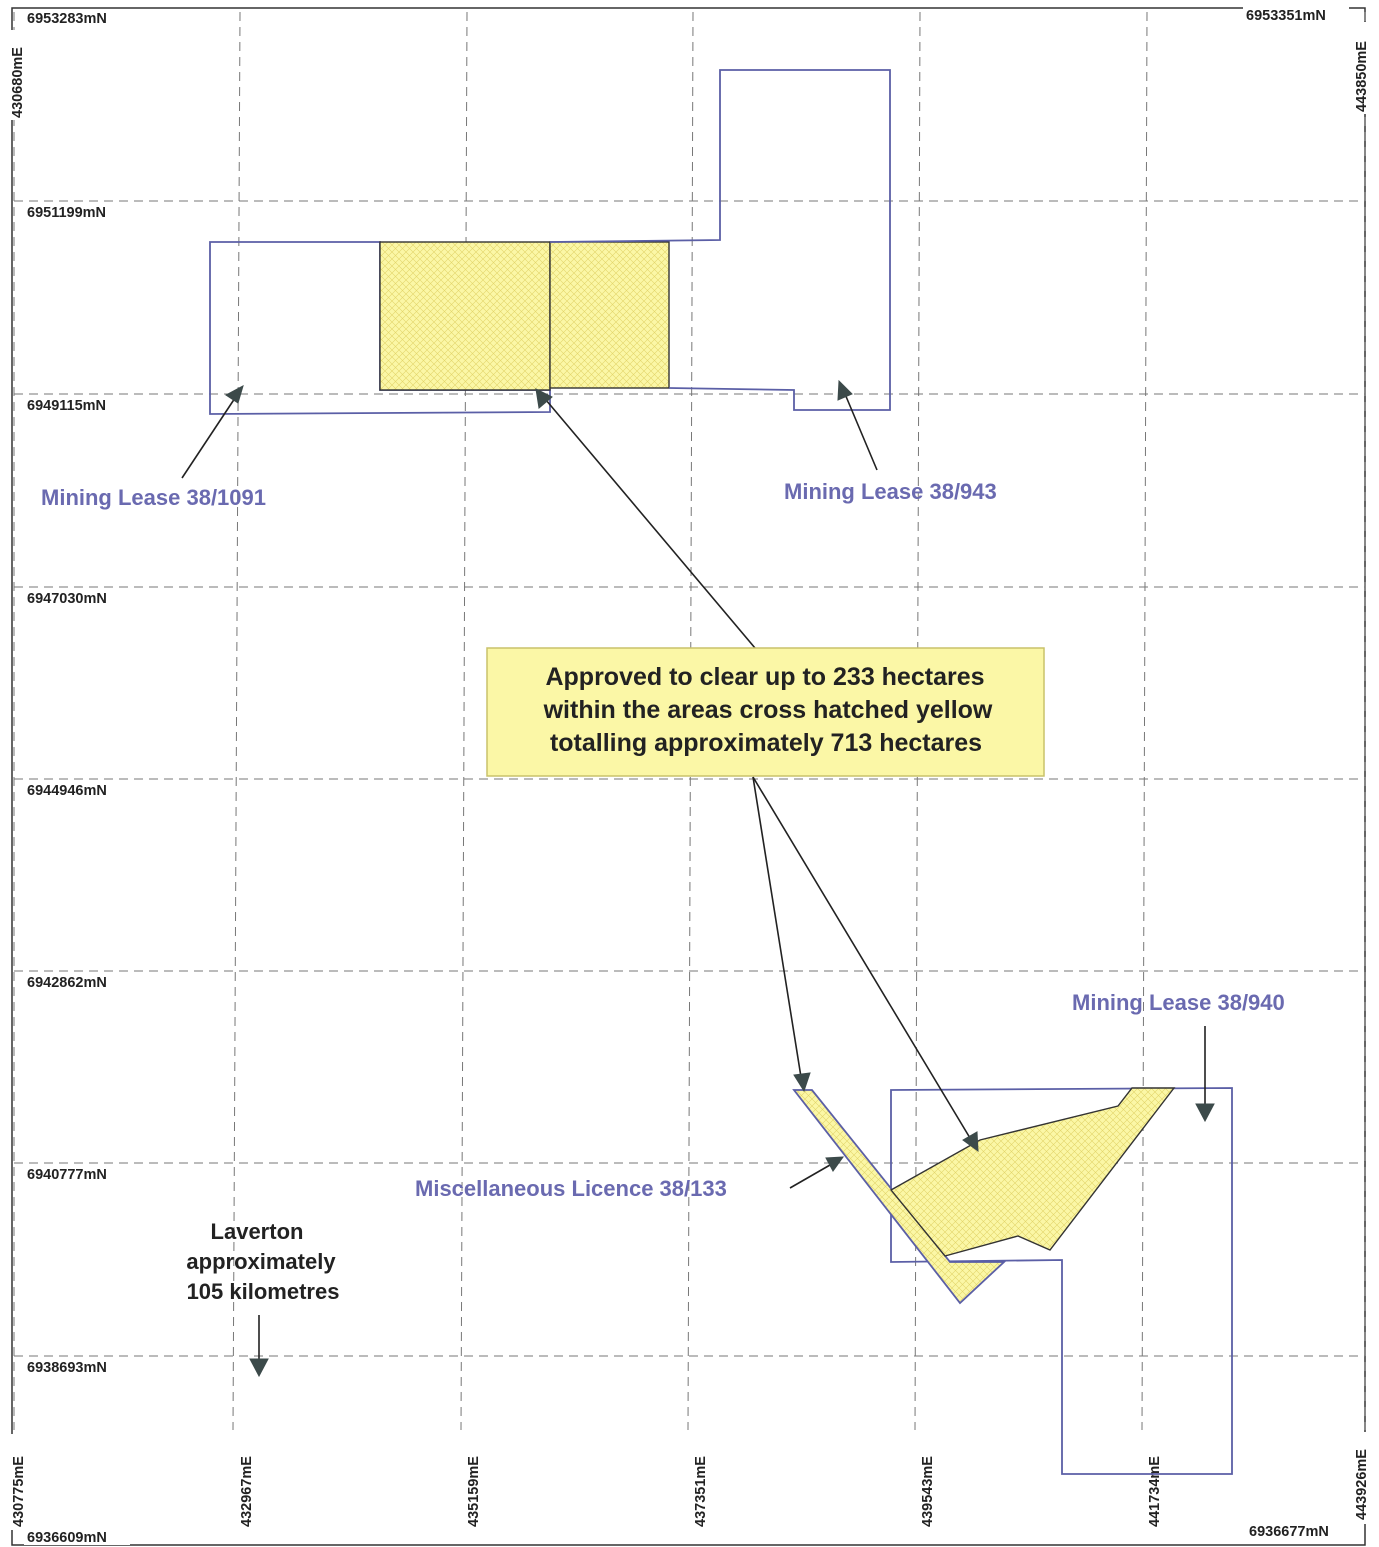 The width and height of the screenshot is (1379, 1547). What do you see at coordinates (67, 599) in the screenshot?
I see `northing-label: 6947030mN` at bounding box center [67, 599].